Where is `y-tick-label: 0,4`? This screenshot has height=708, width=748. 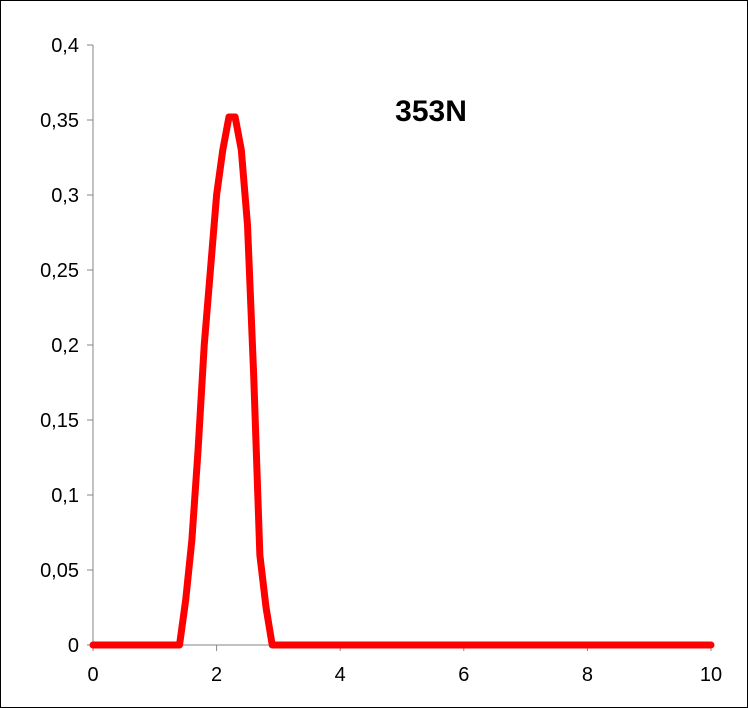 y-tick-label: 0,4 is located at coordinates (65, 46).